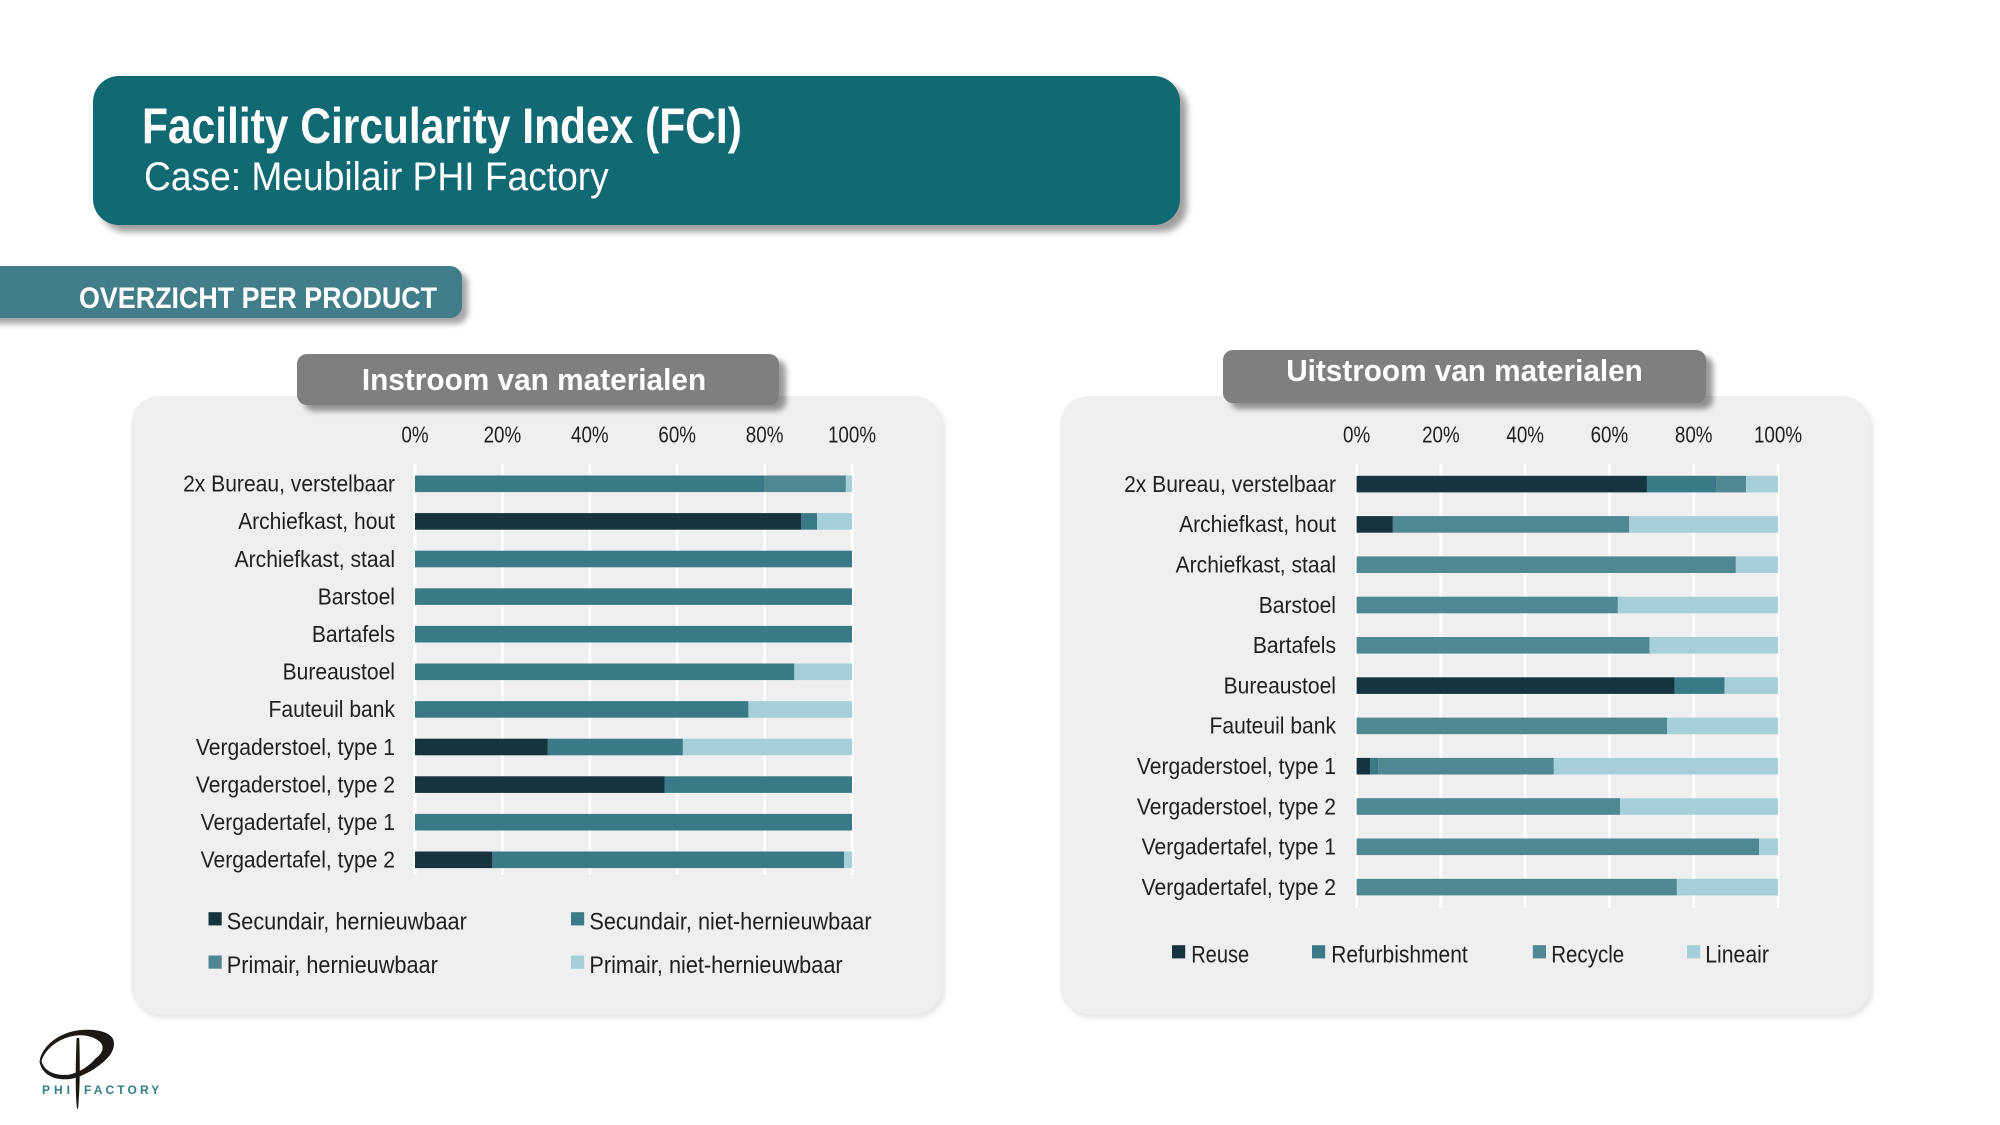  I want to click on svg-text: Secundair, niet-hernieuwbaar, so click(730, 921).